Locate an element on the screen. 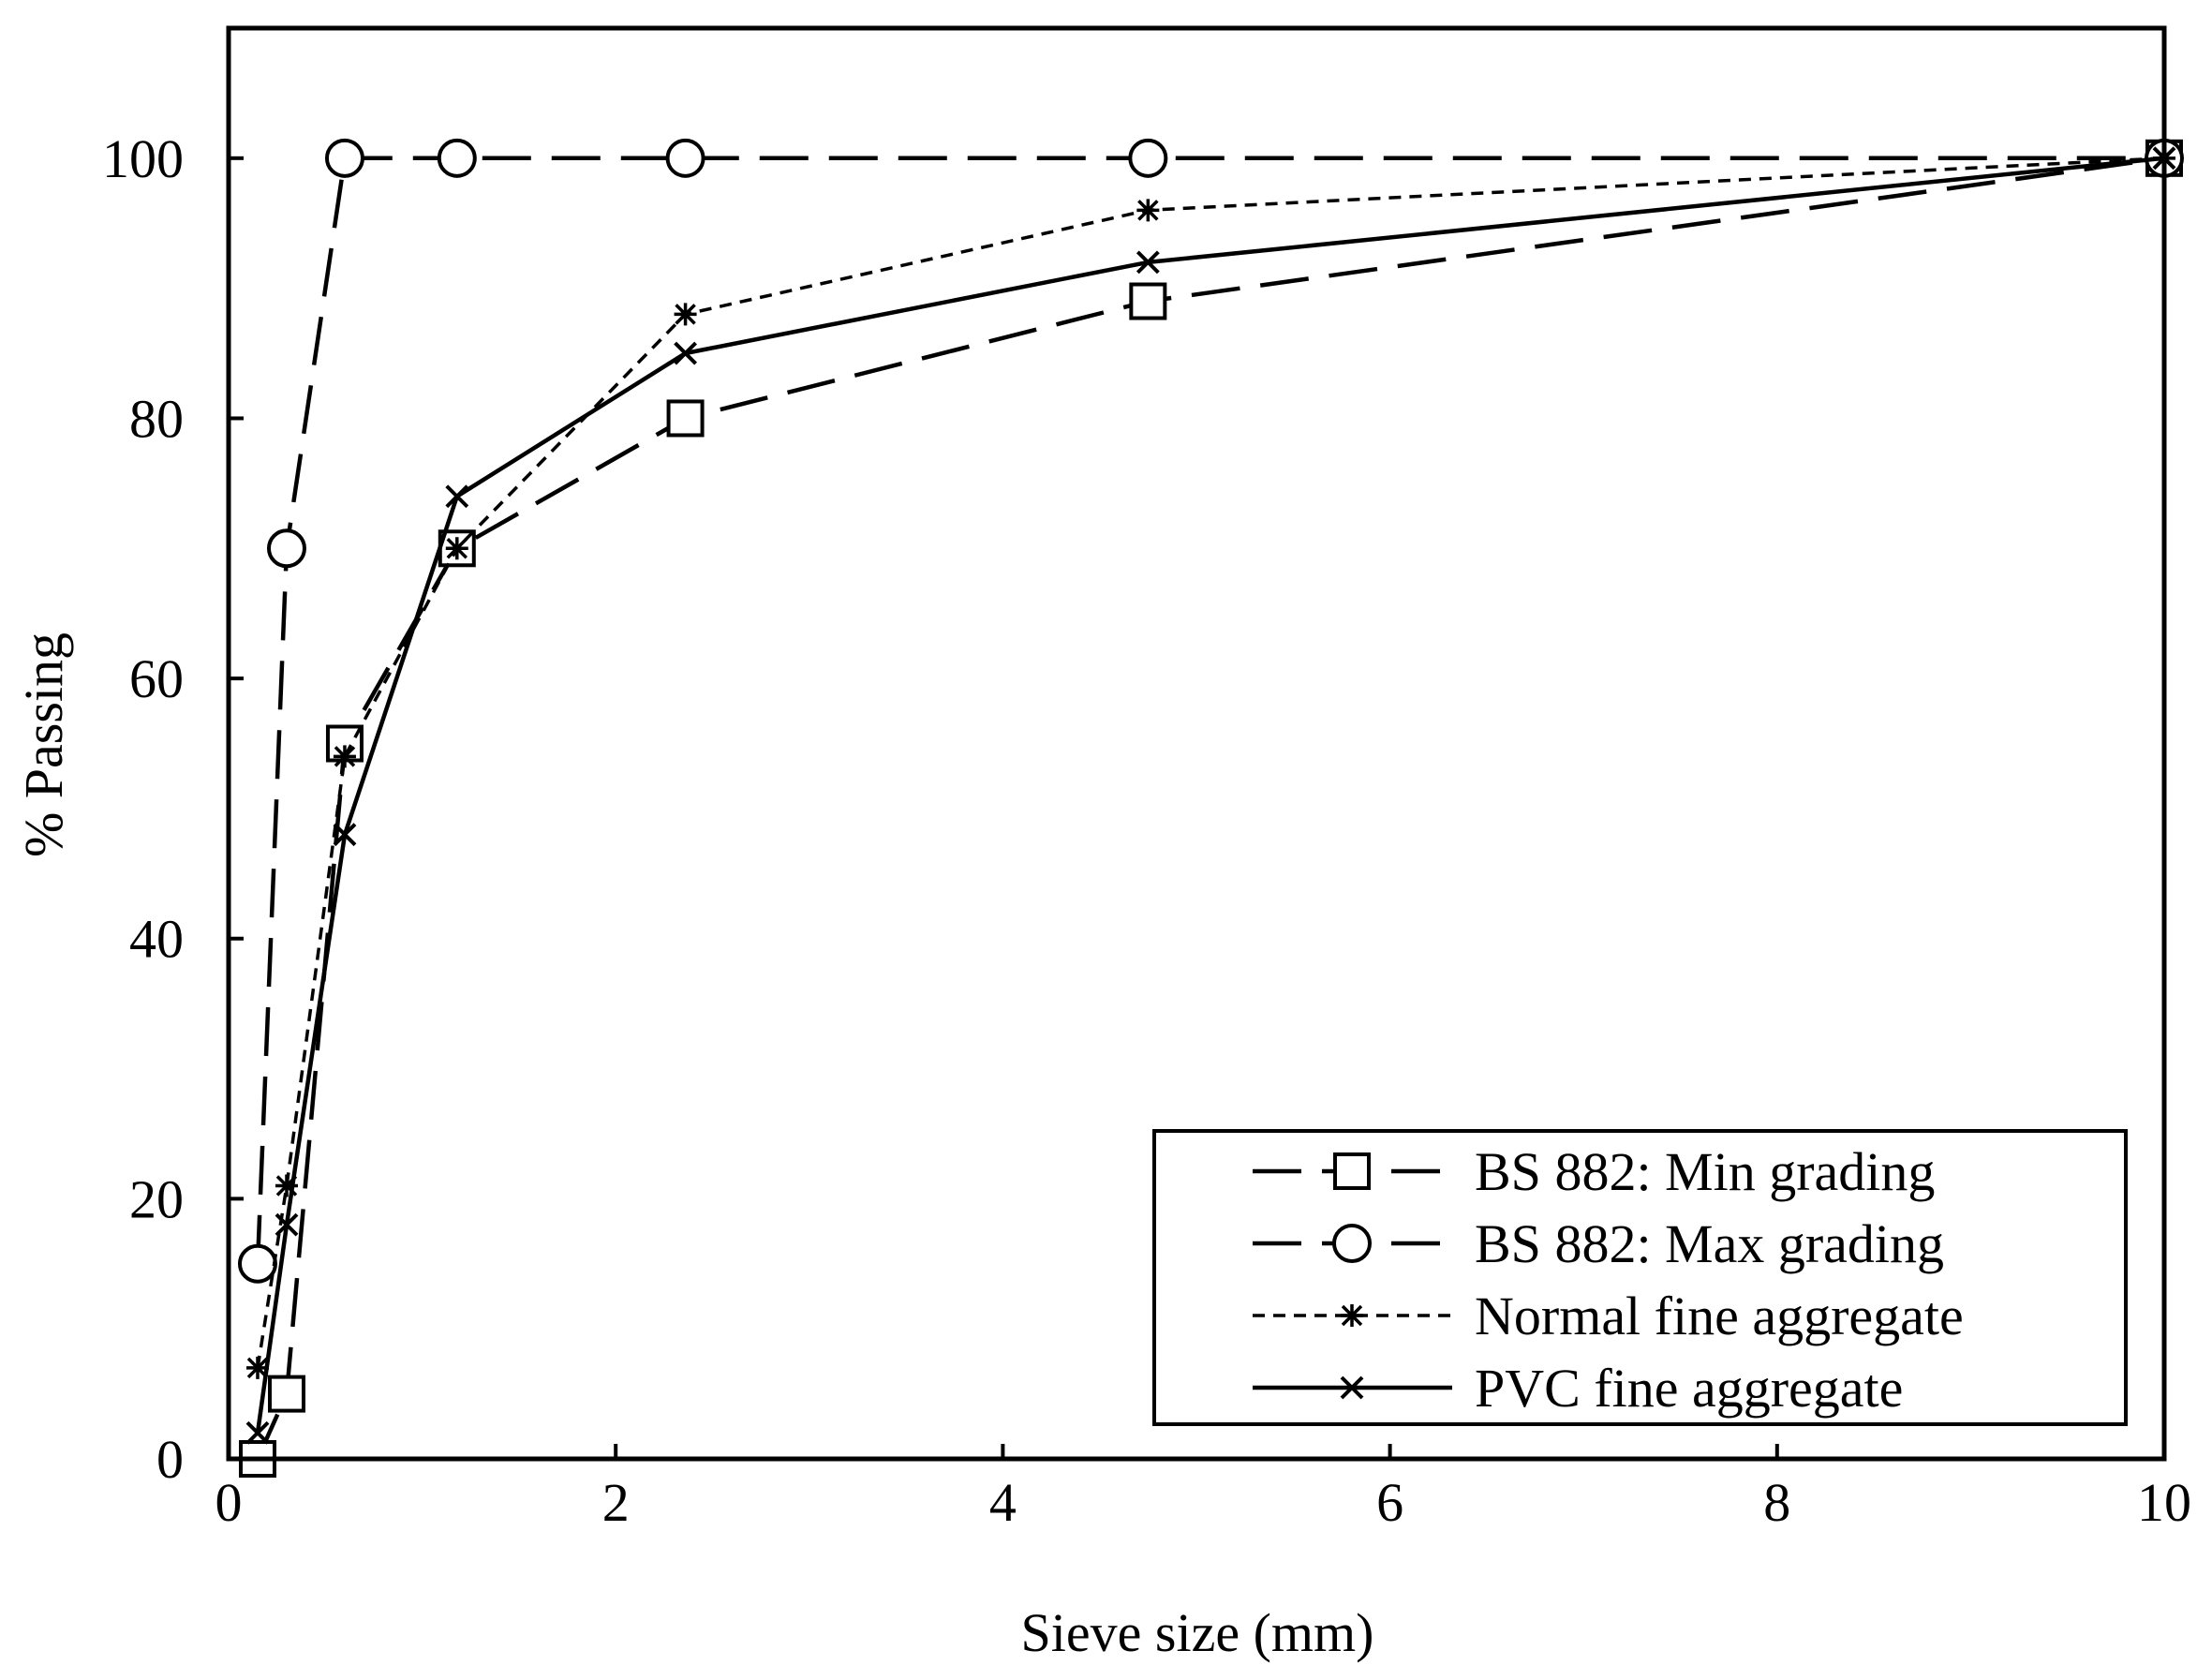 The height and width of the screenshot is (1680, 2212). legend-item-4: PVC fine aggregate is located at coordinates (1578, 1388).